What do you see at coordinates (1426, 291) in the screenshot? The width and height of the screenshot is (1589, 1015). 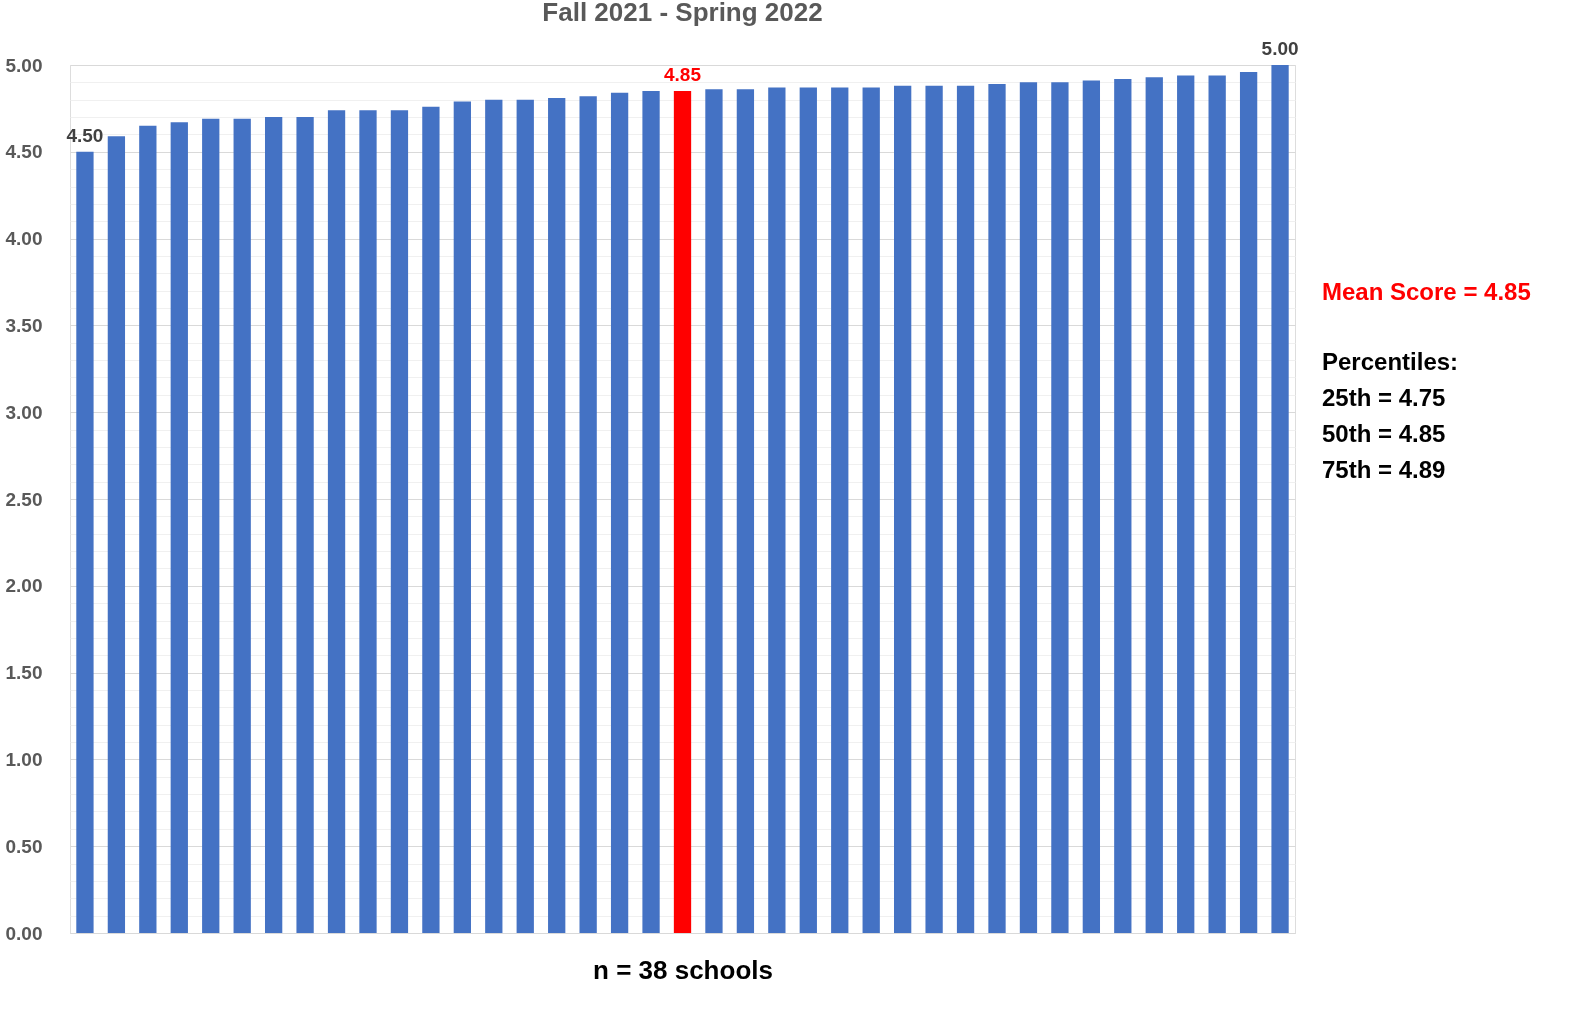 I see `text: Mean Score = 4.85` at bounding box center [1426, 291].